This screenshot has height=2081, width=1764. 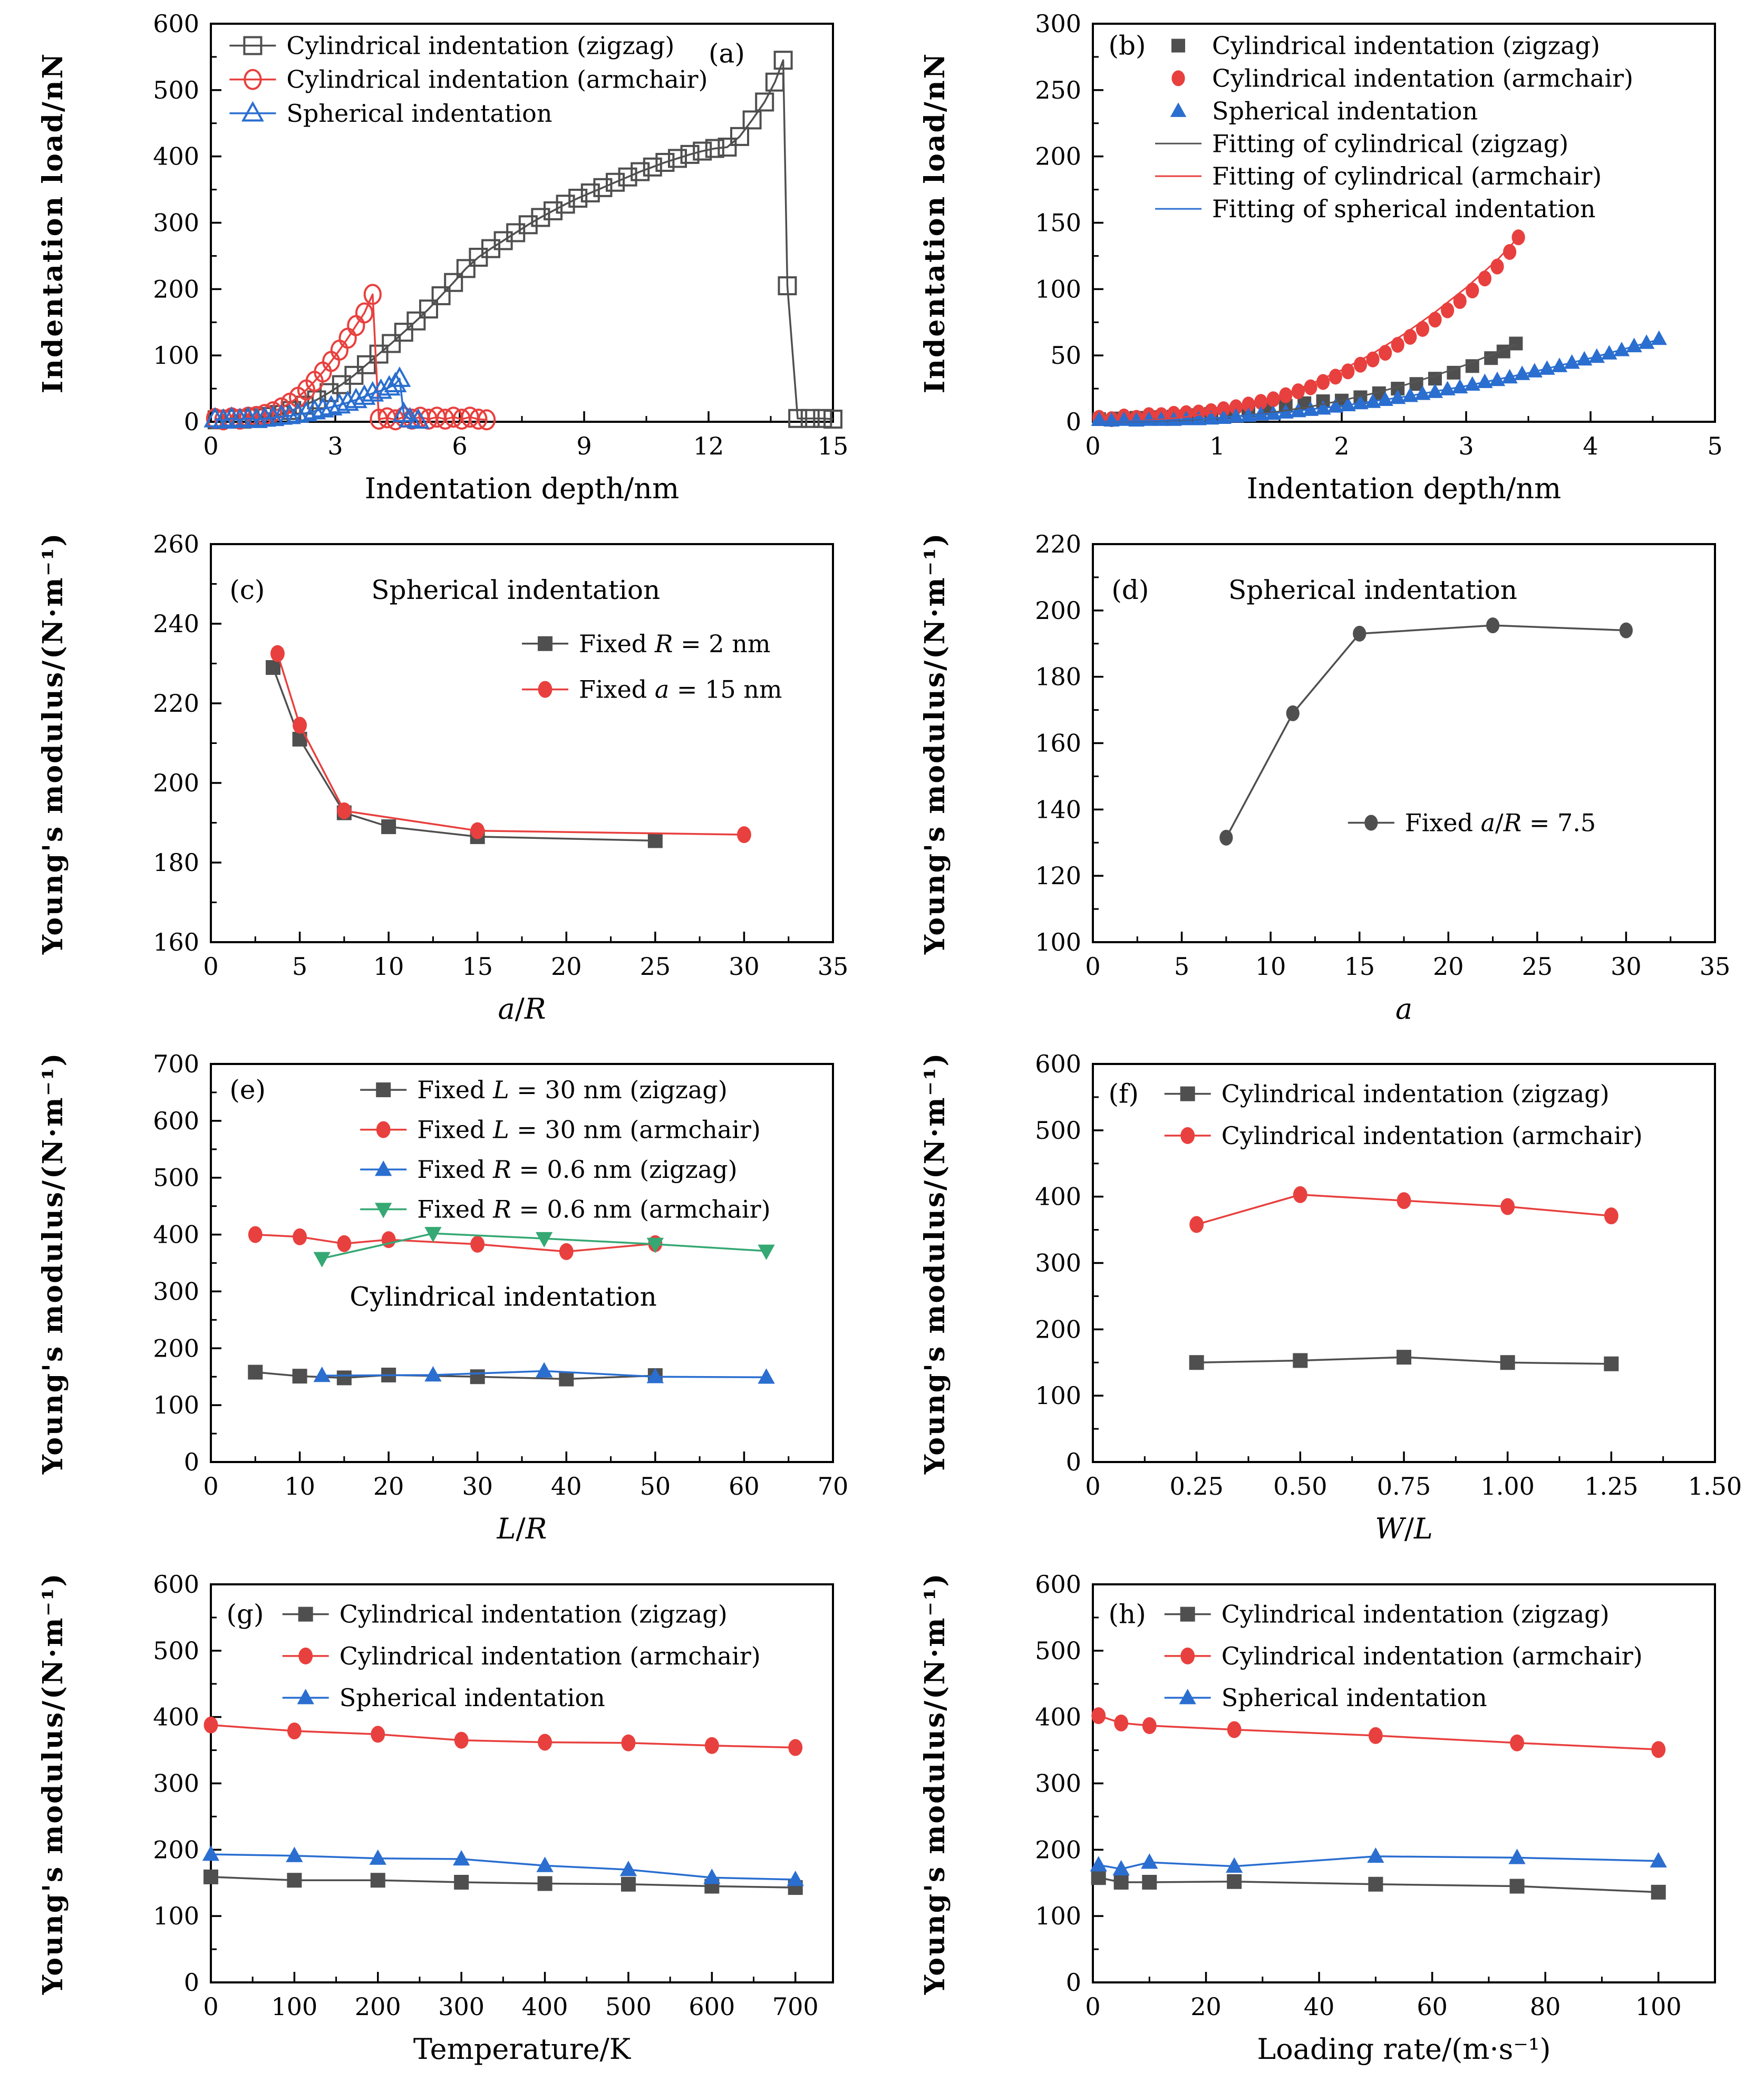 What do you see at coordinates (674, 644) in the screenshot?
I see `legend-label: Fixed R = 2 nm` at bounding box center [674, 644].